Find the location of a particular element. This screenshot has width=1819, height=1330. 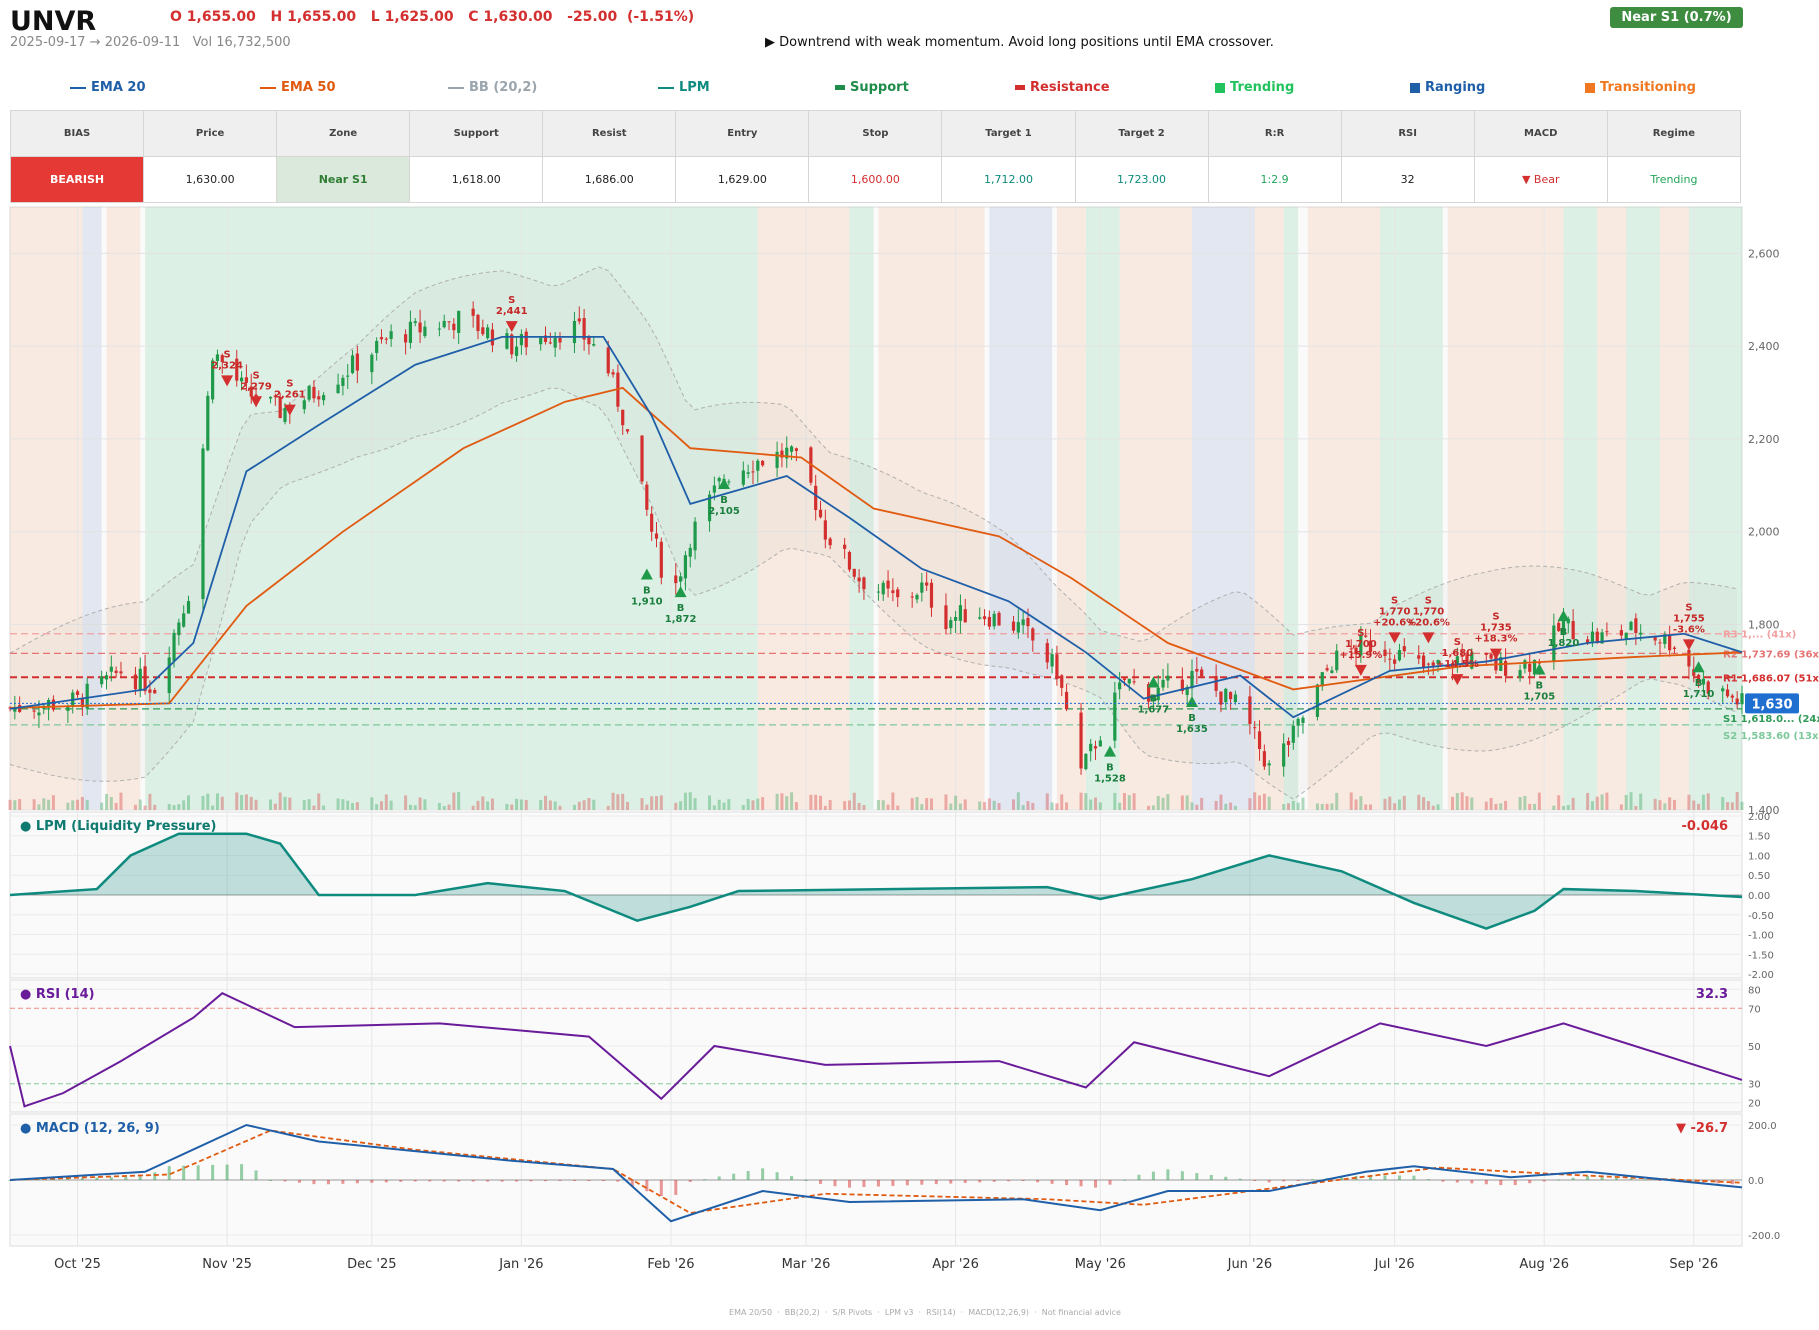

sell-signal: S2,324 is located at coordinates (227, 368).